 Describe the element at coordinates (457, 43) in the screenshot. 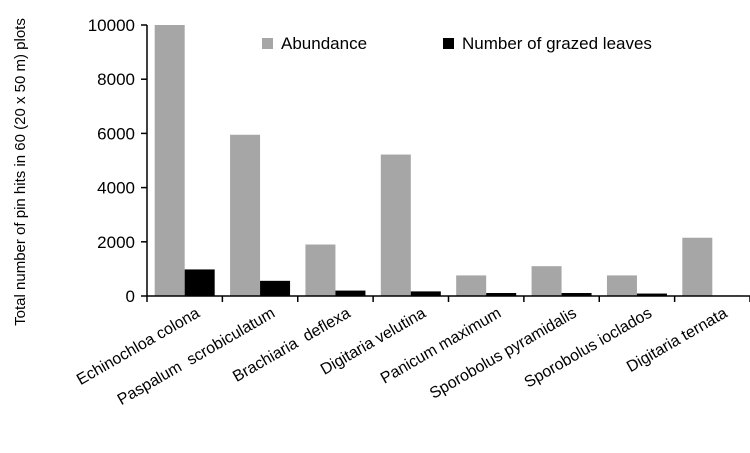

I see `legend: Abundance Number of grazed leaves` at that location.